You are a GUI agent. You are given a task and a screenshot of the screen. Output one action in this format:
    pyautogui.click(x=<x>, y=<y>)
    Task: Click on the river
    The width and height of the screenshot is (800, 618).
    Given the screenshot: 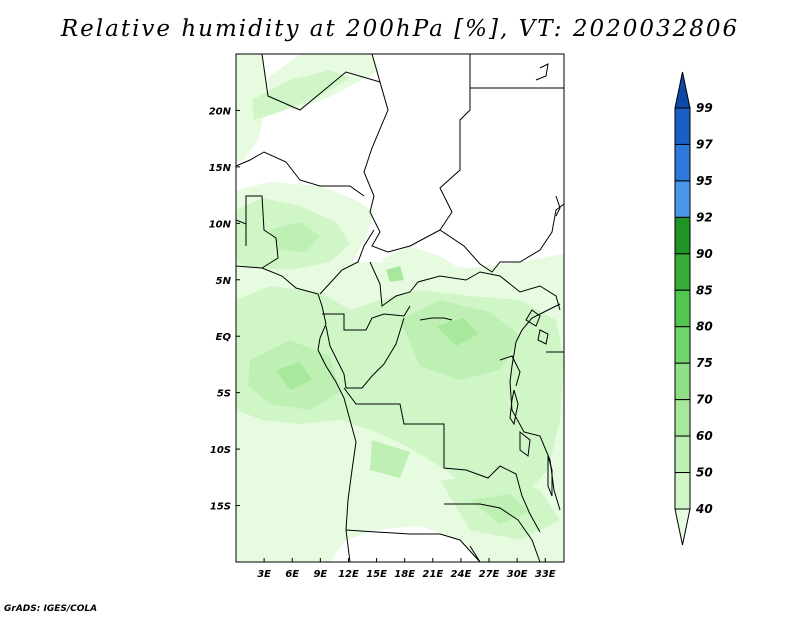 What is the action you would take?
    pyautogui.click(x=436, y=319)
    